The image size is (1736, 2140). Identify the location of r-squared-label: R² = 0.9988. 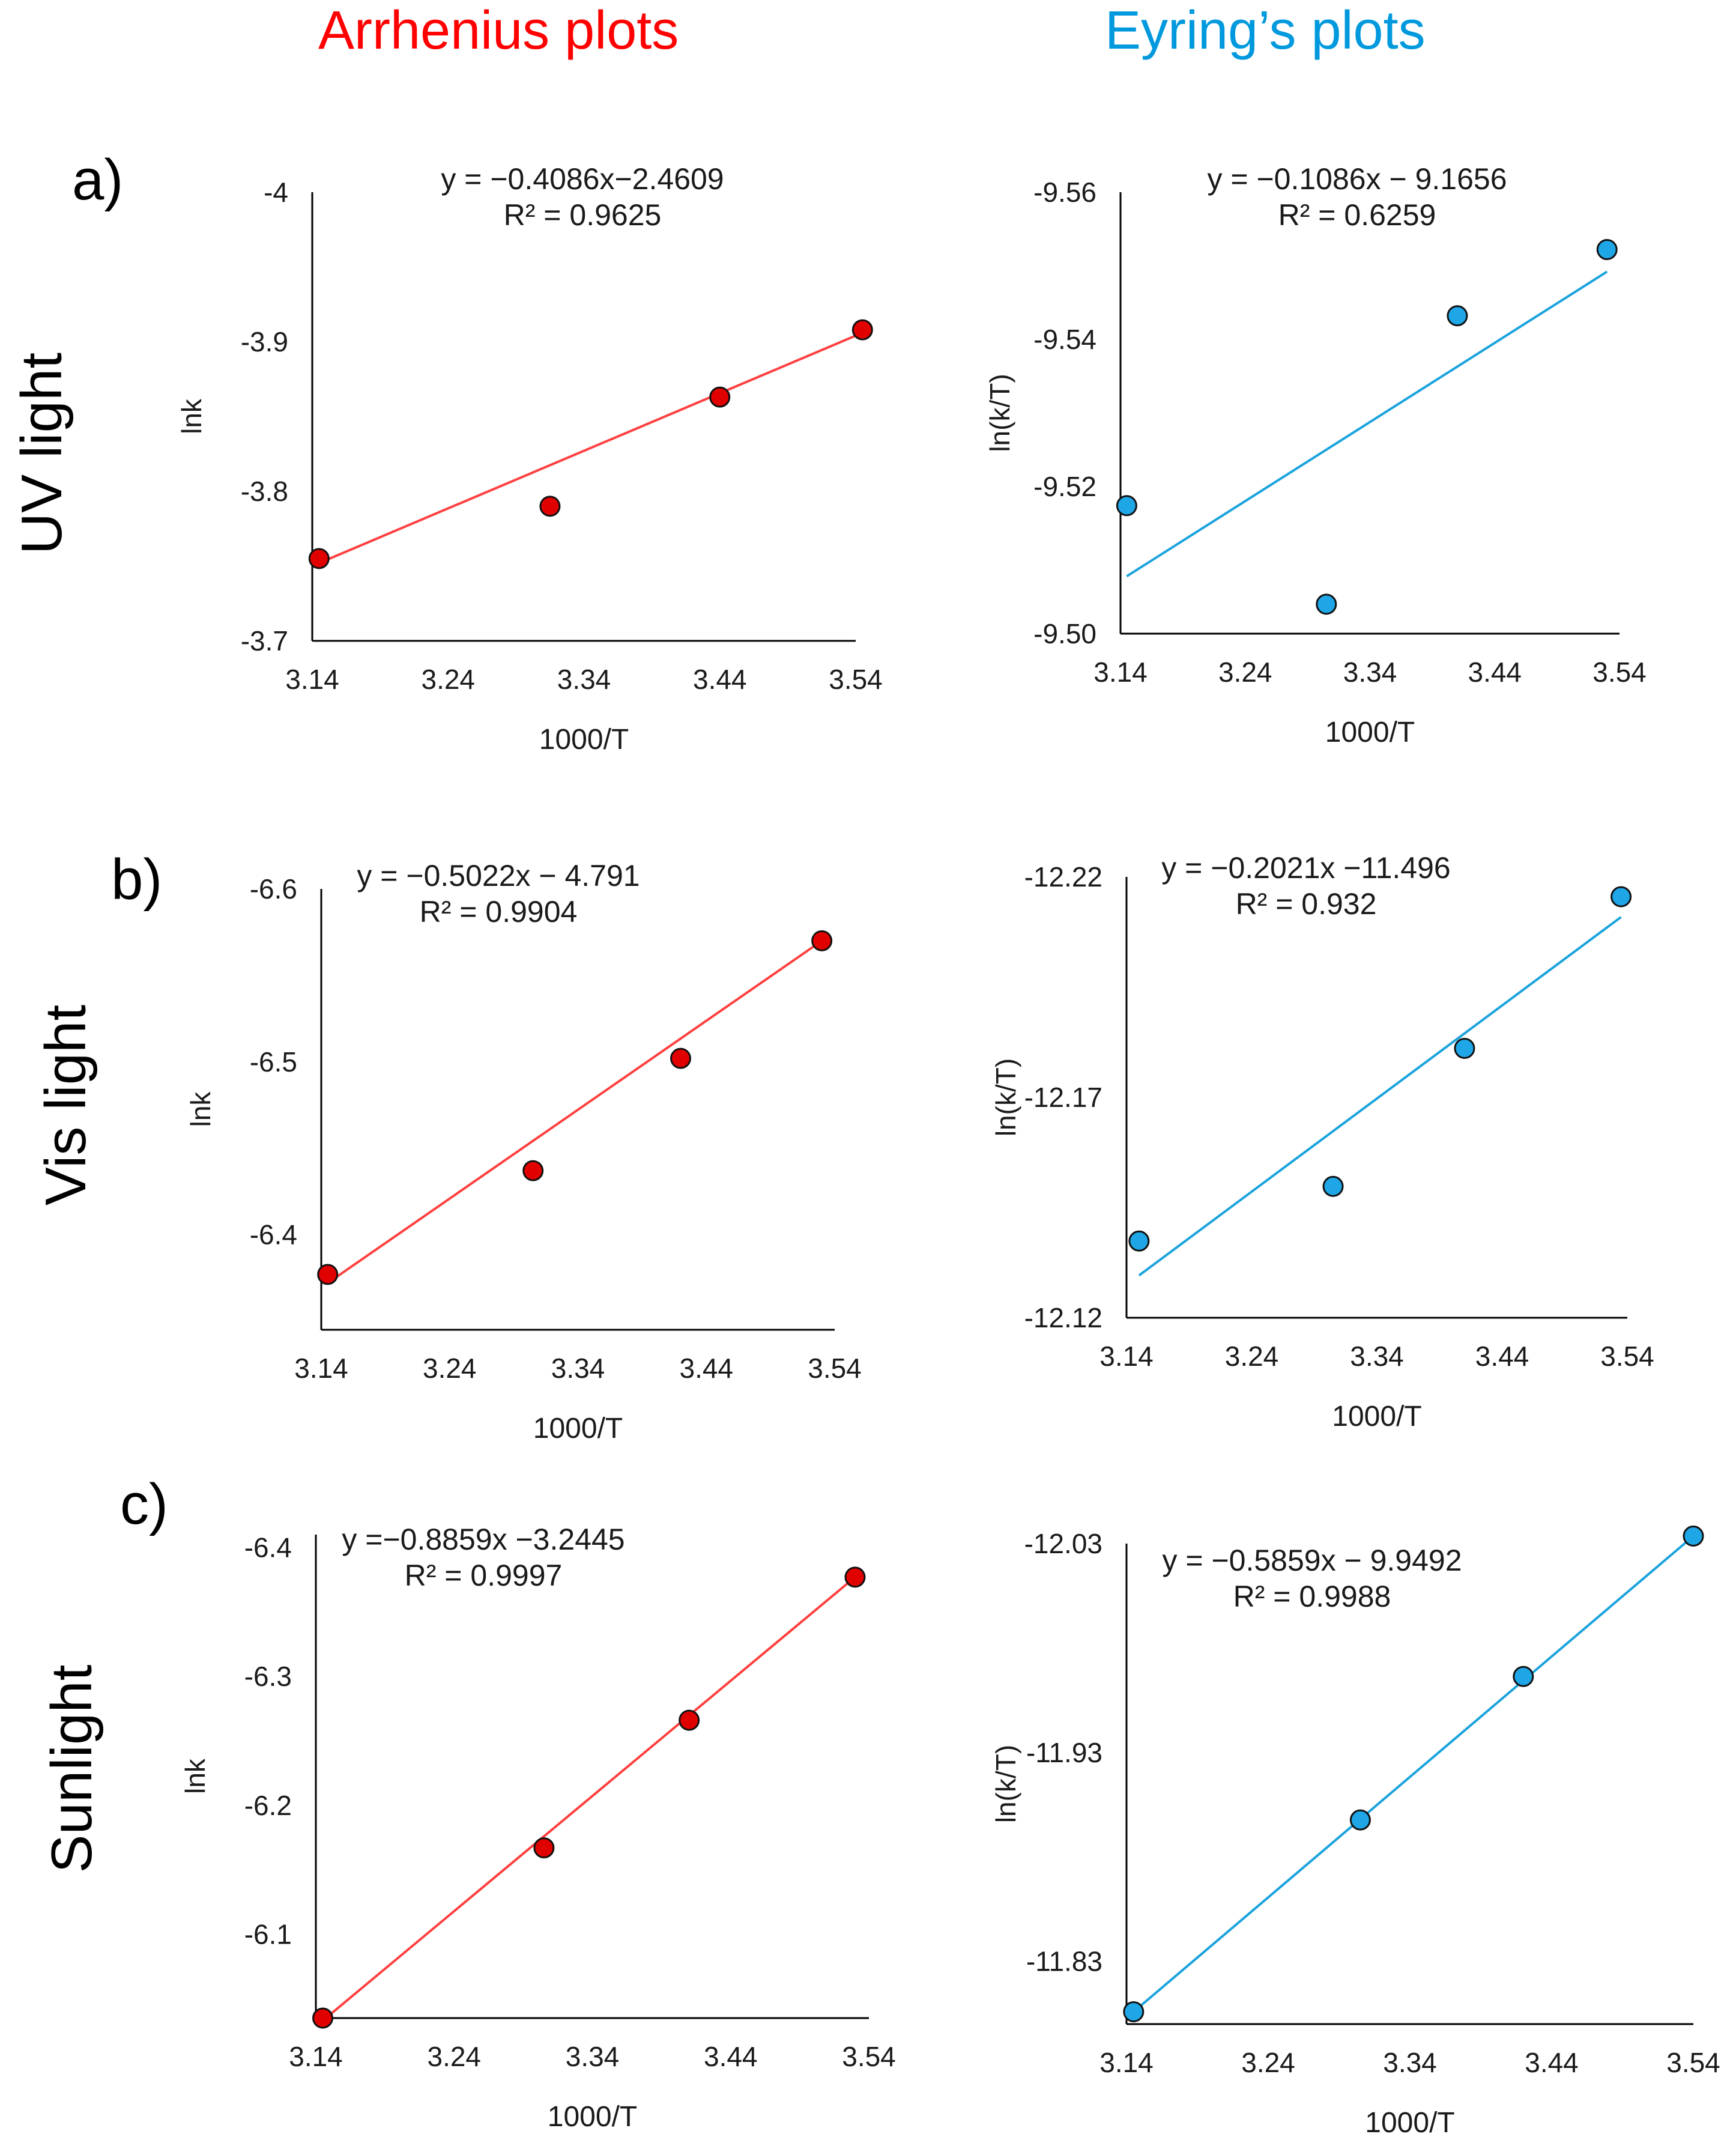
(1312, 1596).